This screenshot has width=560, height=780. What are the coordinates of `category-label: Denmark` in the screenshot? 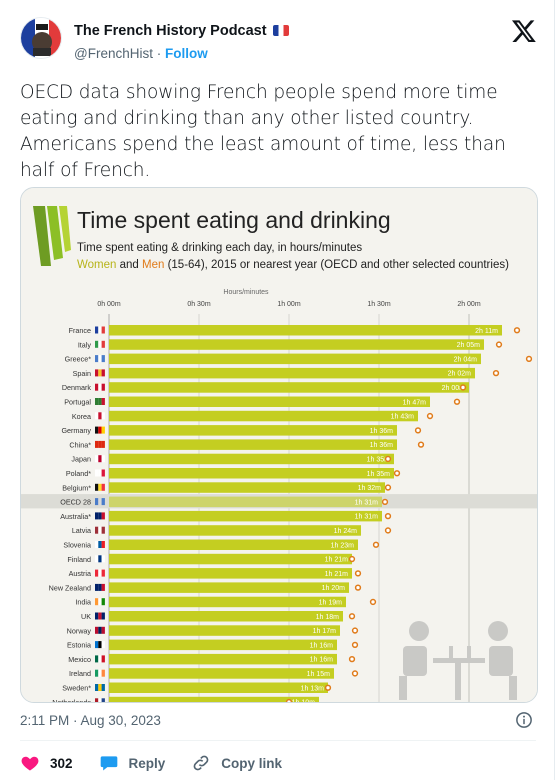 It's located at (77, 387).